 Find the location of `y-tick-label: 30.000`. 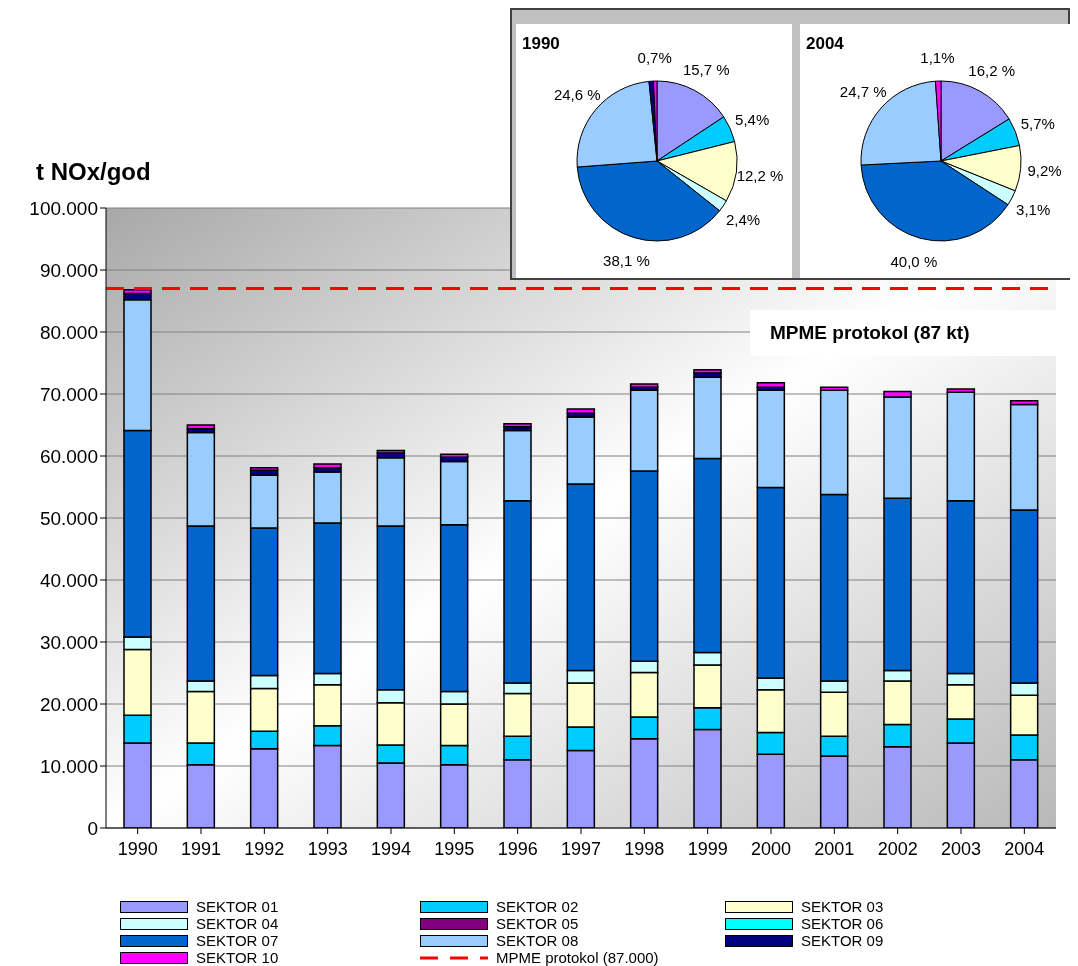

y-tick-label: 30.000 is located at coordinates (68, 642).